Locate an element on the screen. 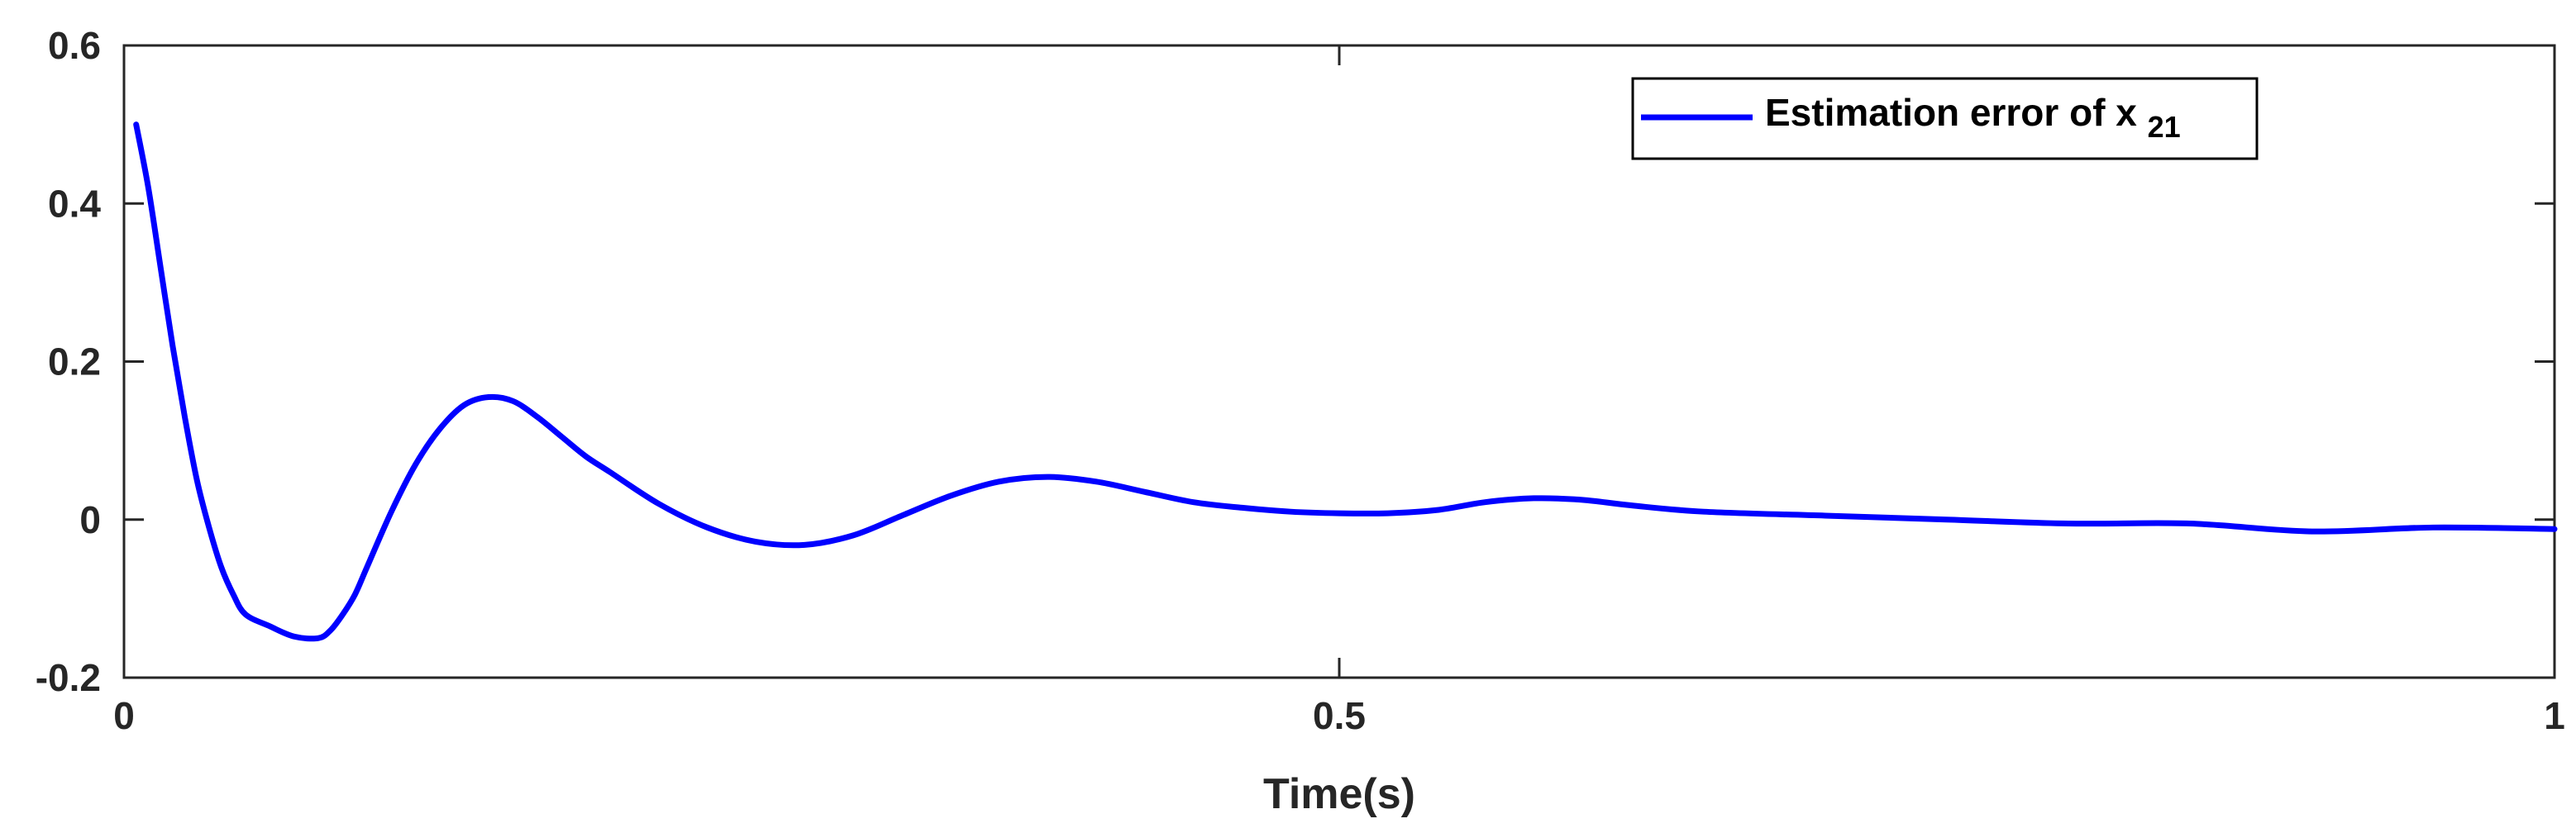  legend-entry: Estimation error of x 21 is located at coordinates (1973, 117).